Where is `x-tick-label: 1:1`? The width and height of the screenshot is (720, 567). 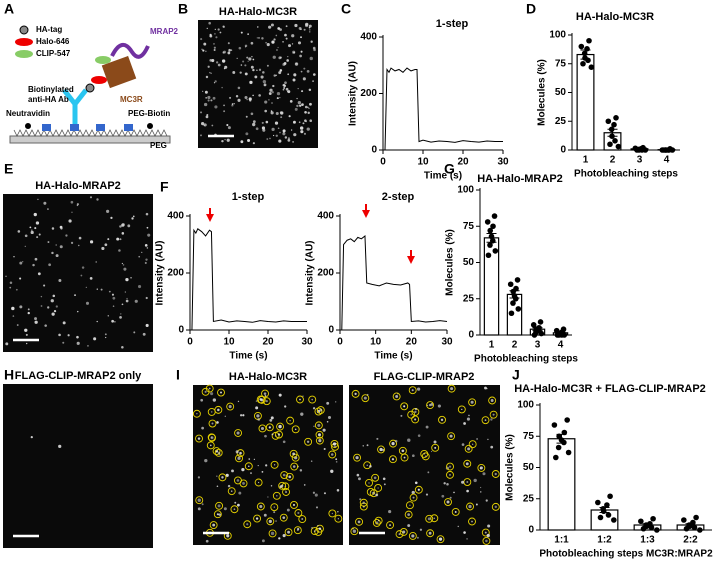 x-tick-label: 1:1 is located at coordinates (561, 540).